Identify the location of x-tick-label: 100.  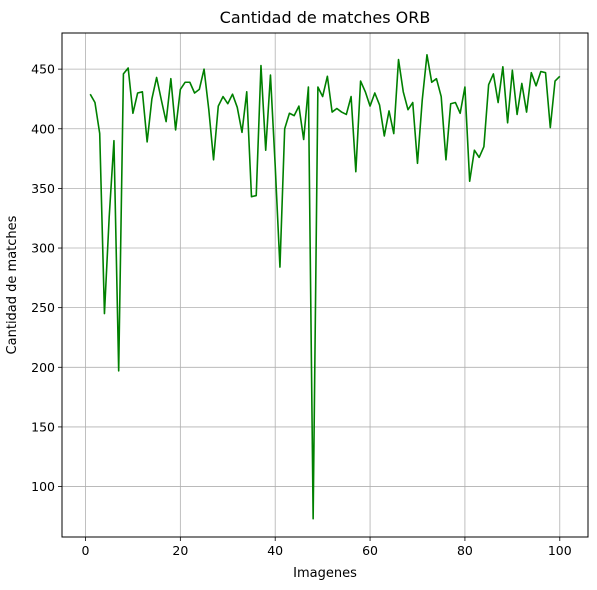
(560, 550).